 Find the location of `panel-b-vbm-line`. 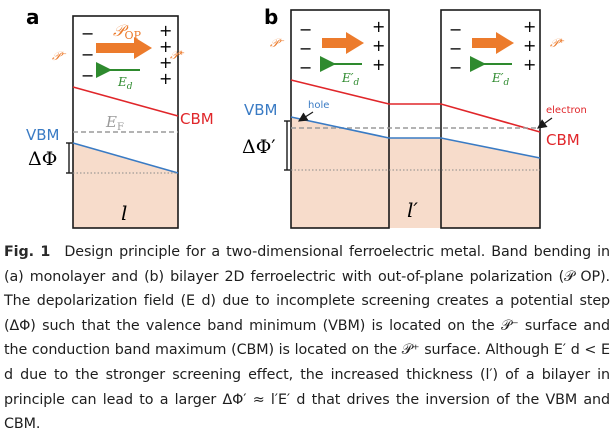

panel-b-vbm-line is located at coordinates (415, 137).